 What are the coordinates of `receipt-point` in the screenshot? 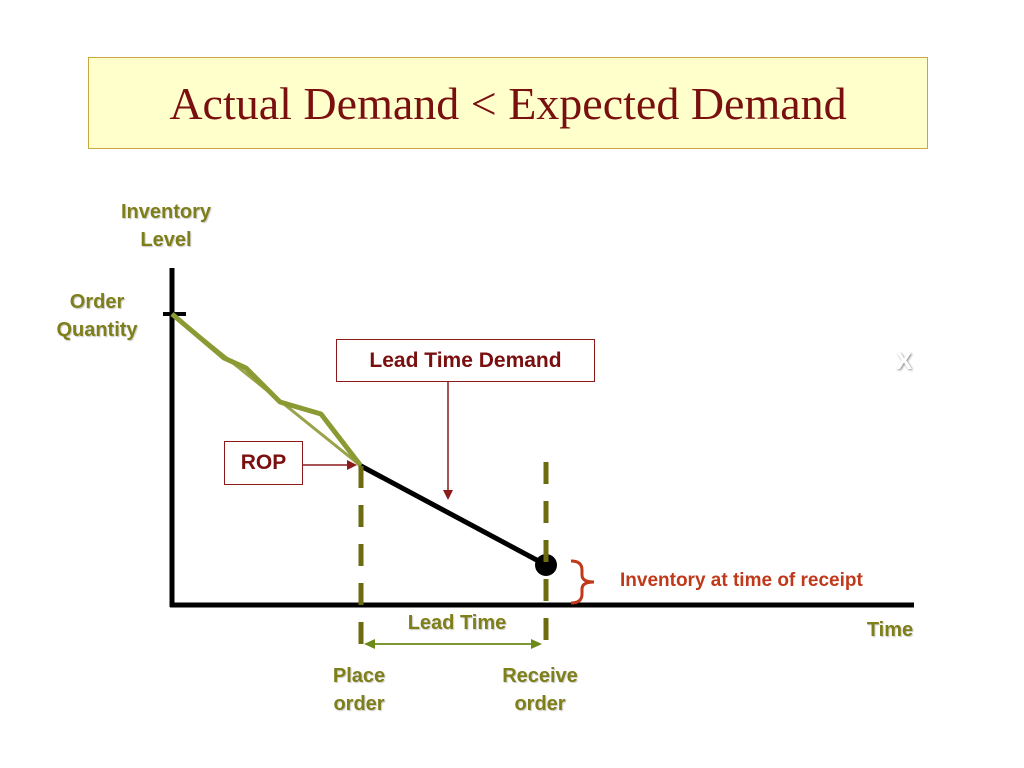 It's located at (546, 565).